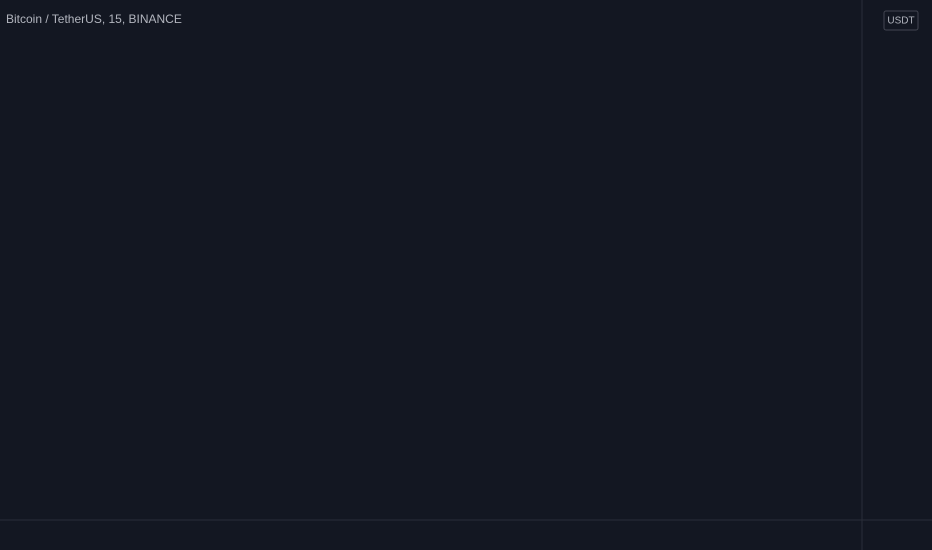 The image size is (932, 550). I want to click on currency-button, so click(901, 20).